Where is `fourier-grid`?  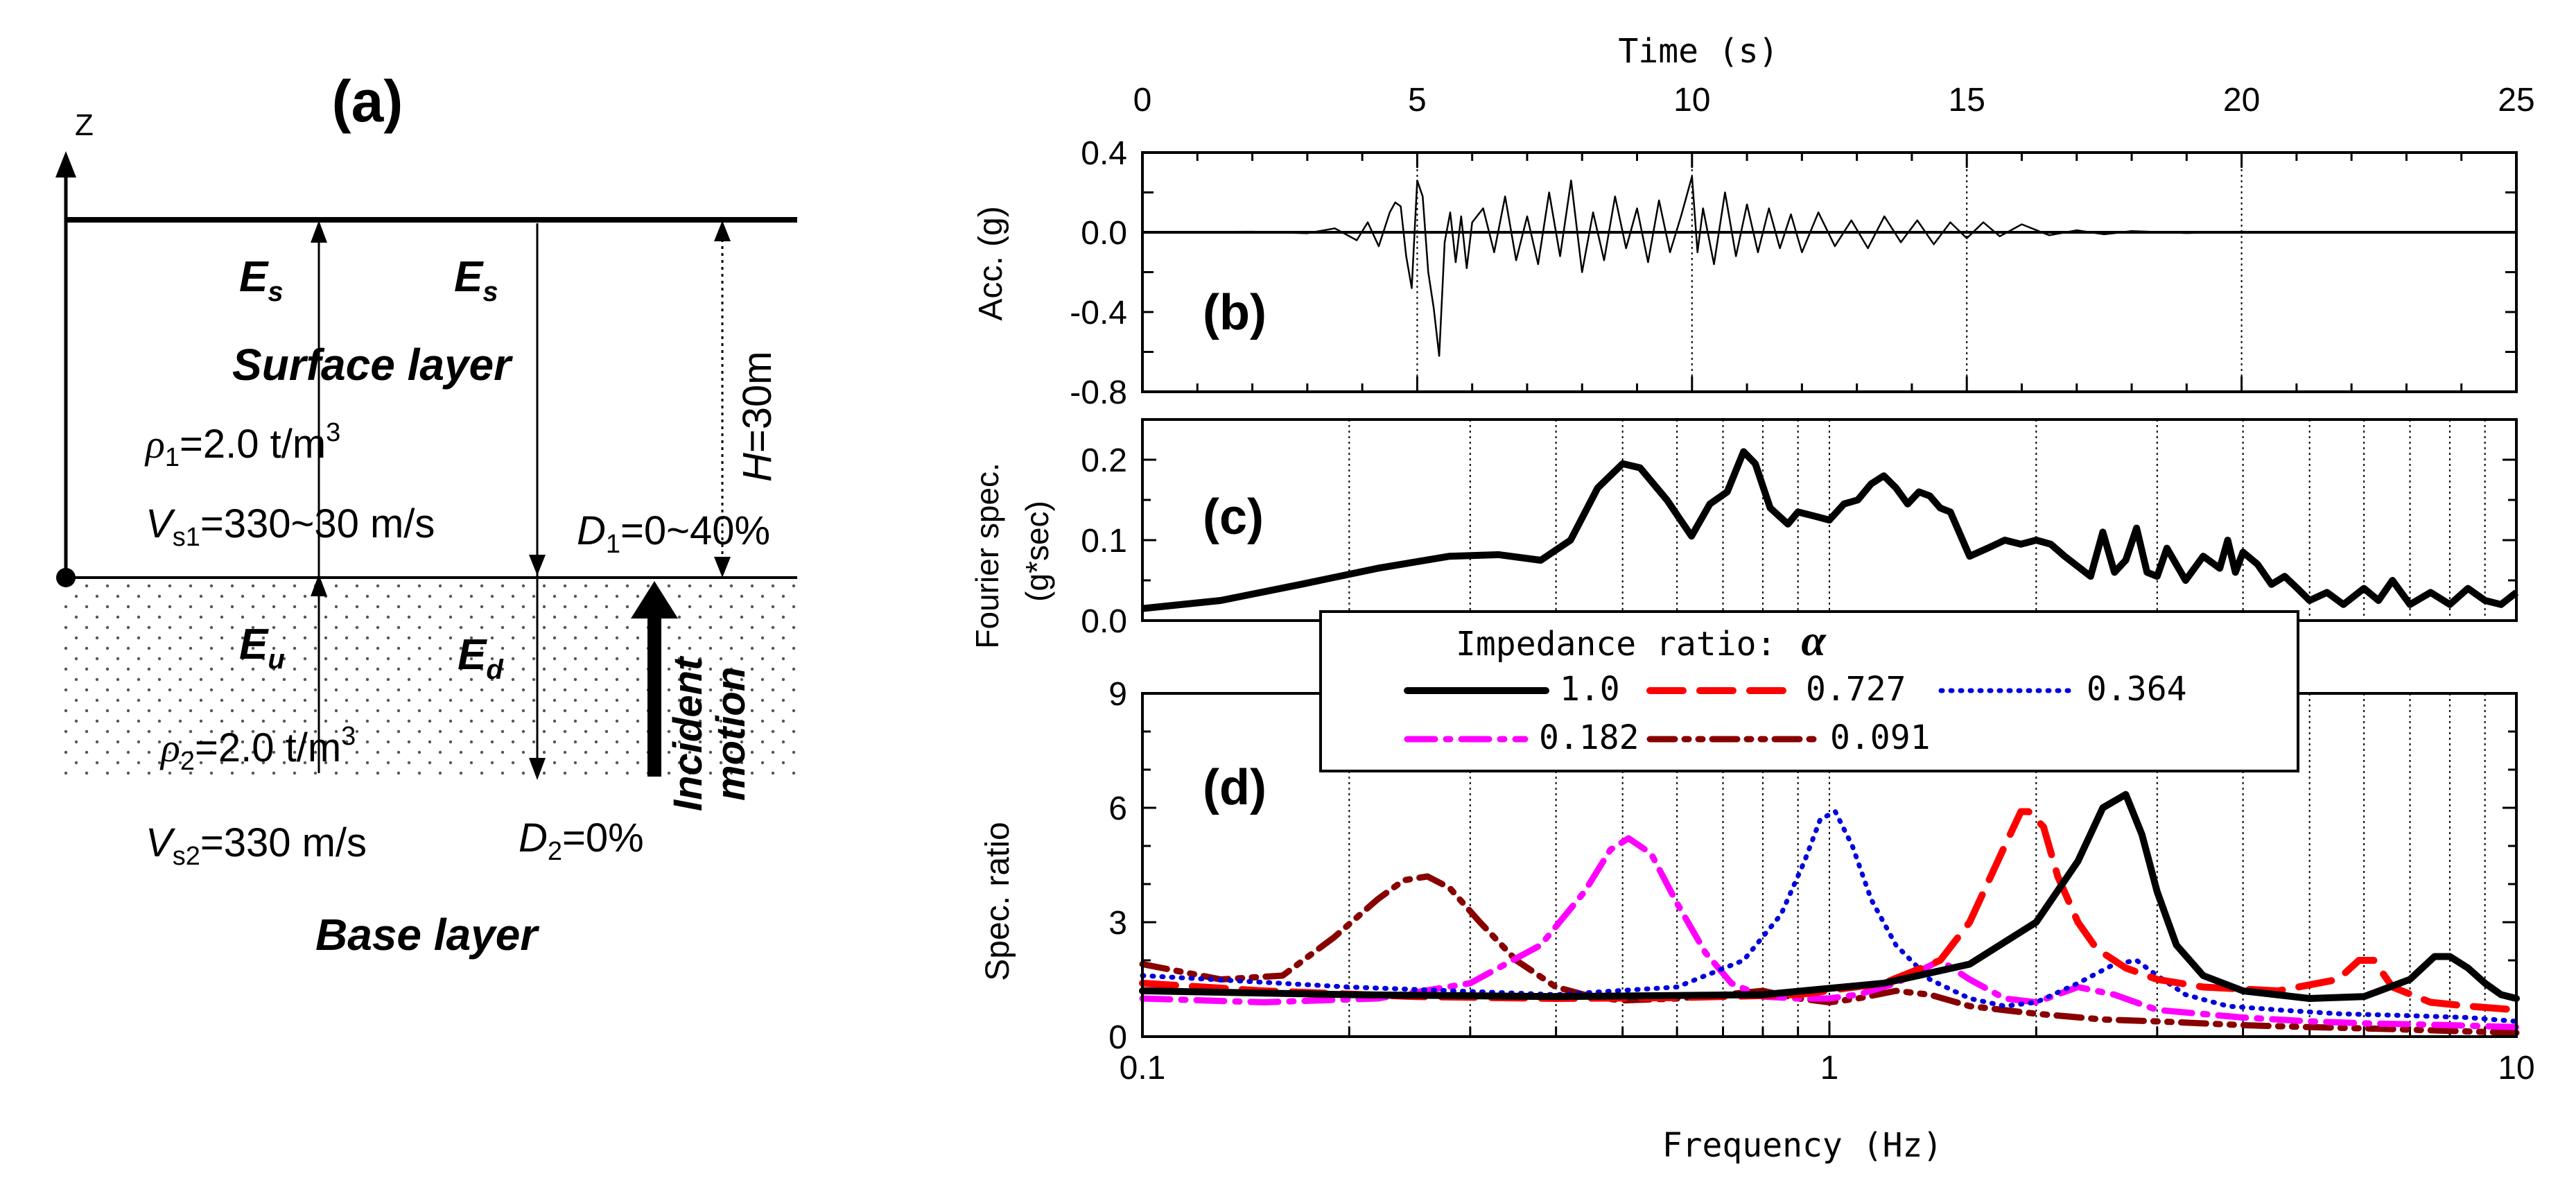 fourier-grid is located at coordinates (1917, 520).